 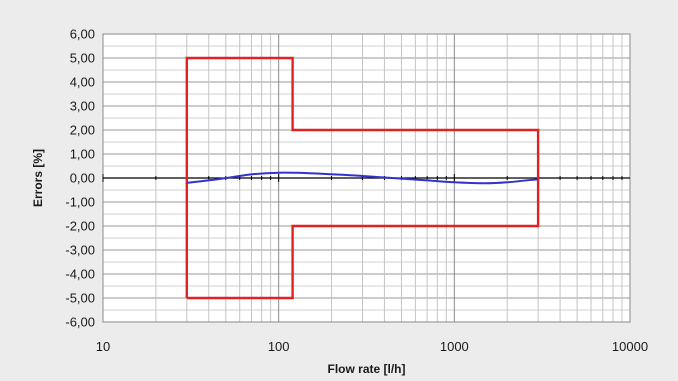 What do you see at coordinates (80, 298) in the screenshot?
I see `y-tick-label: -5,00` at bounding box center [80, 298].